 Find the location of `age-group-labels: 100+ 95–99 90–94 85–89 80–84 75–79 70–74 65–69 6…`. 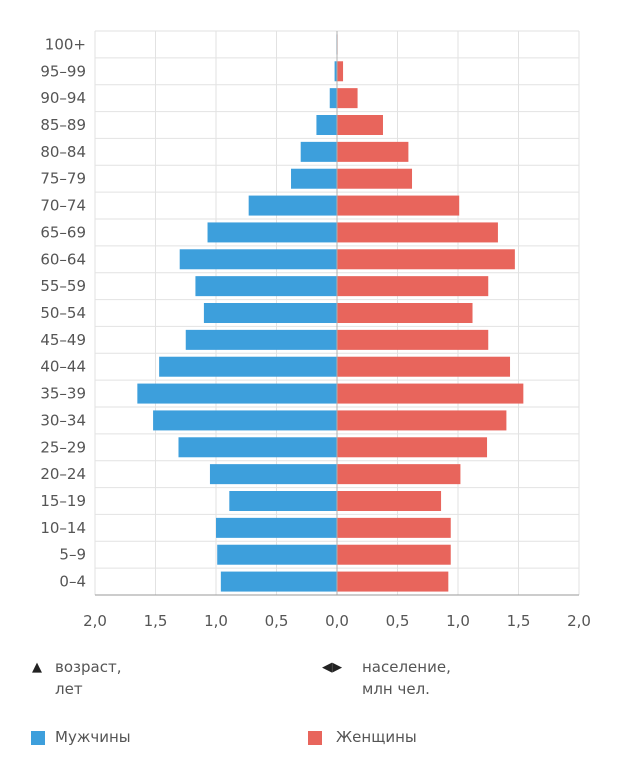

age-group-labels: 100+ 95–99 90–94 85–89 80–84 75–79 70–74 65–69 6… is located at coordinates (63, 312).